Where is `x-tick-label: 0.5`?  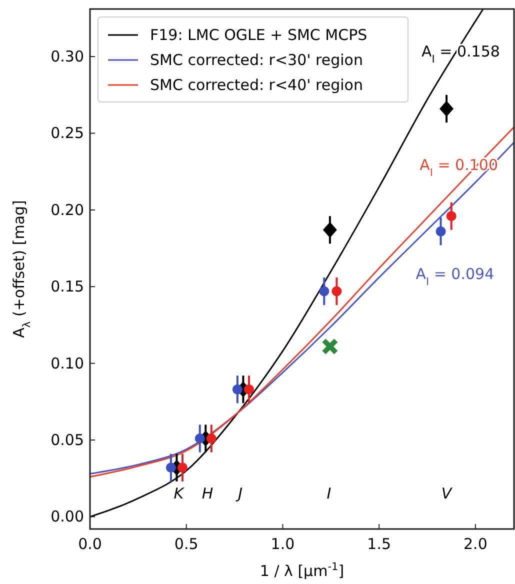
x-tick-label: 0.5 is located at coordinates (186, 544).